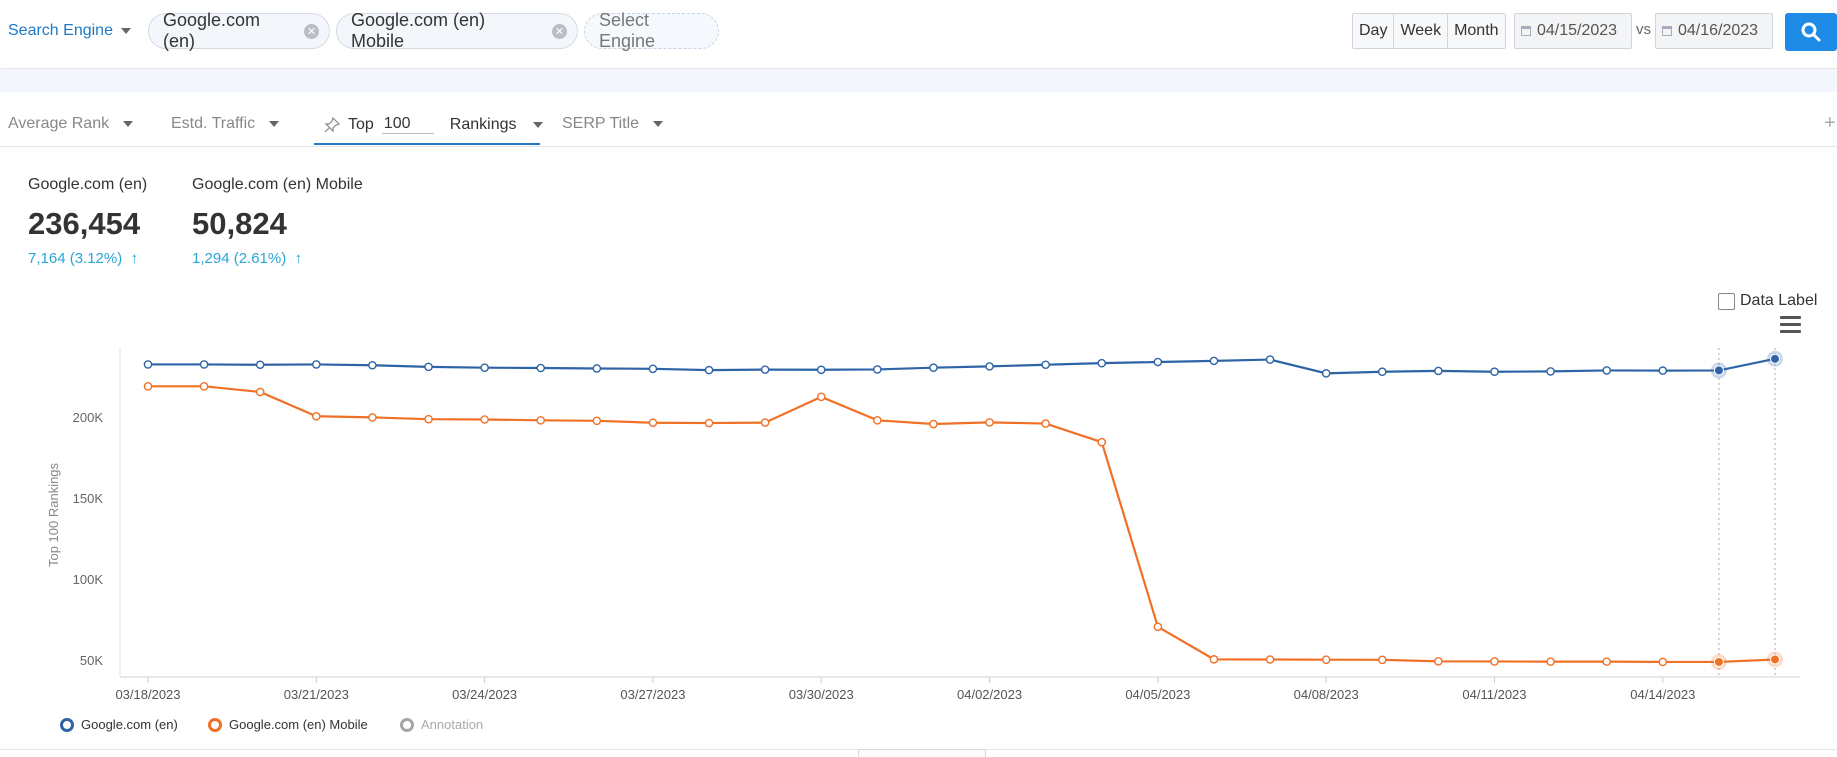 Image resolution: width=1837 pixels, height=757 pixels. I want to click on stat-change-text: 7,164 (3.12%), so click(75, 258).